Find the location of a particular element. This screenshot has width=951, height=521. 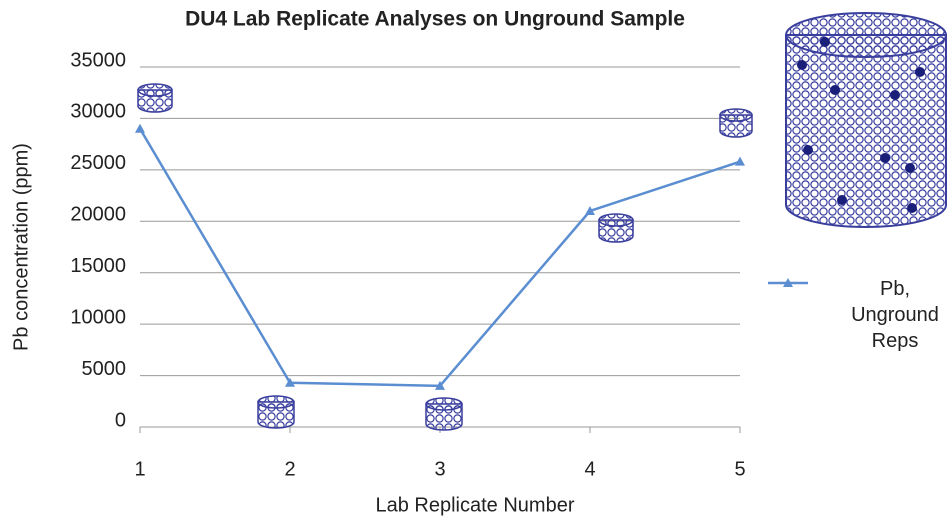

x-tick-label: 5 is located at coordinates (739, 469).